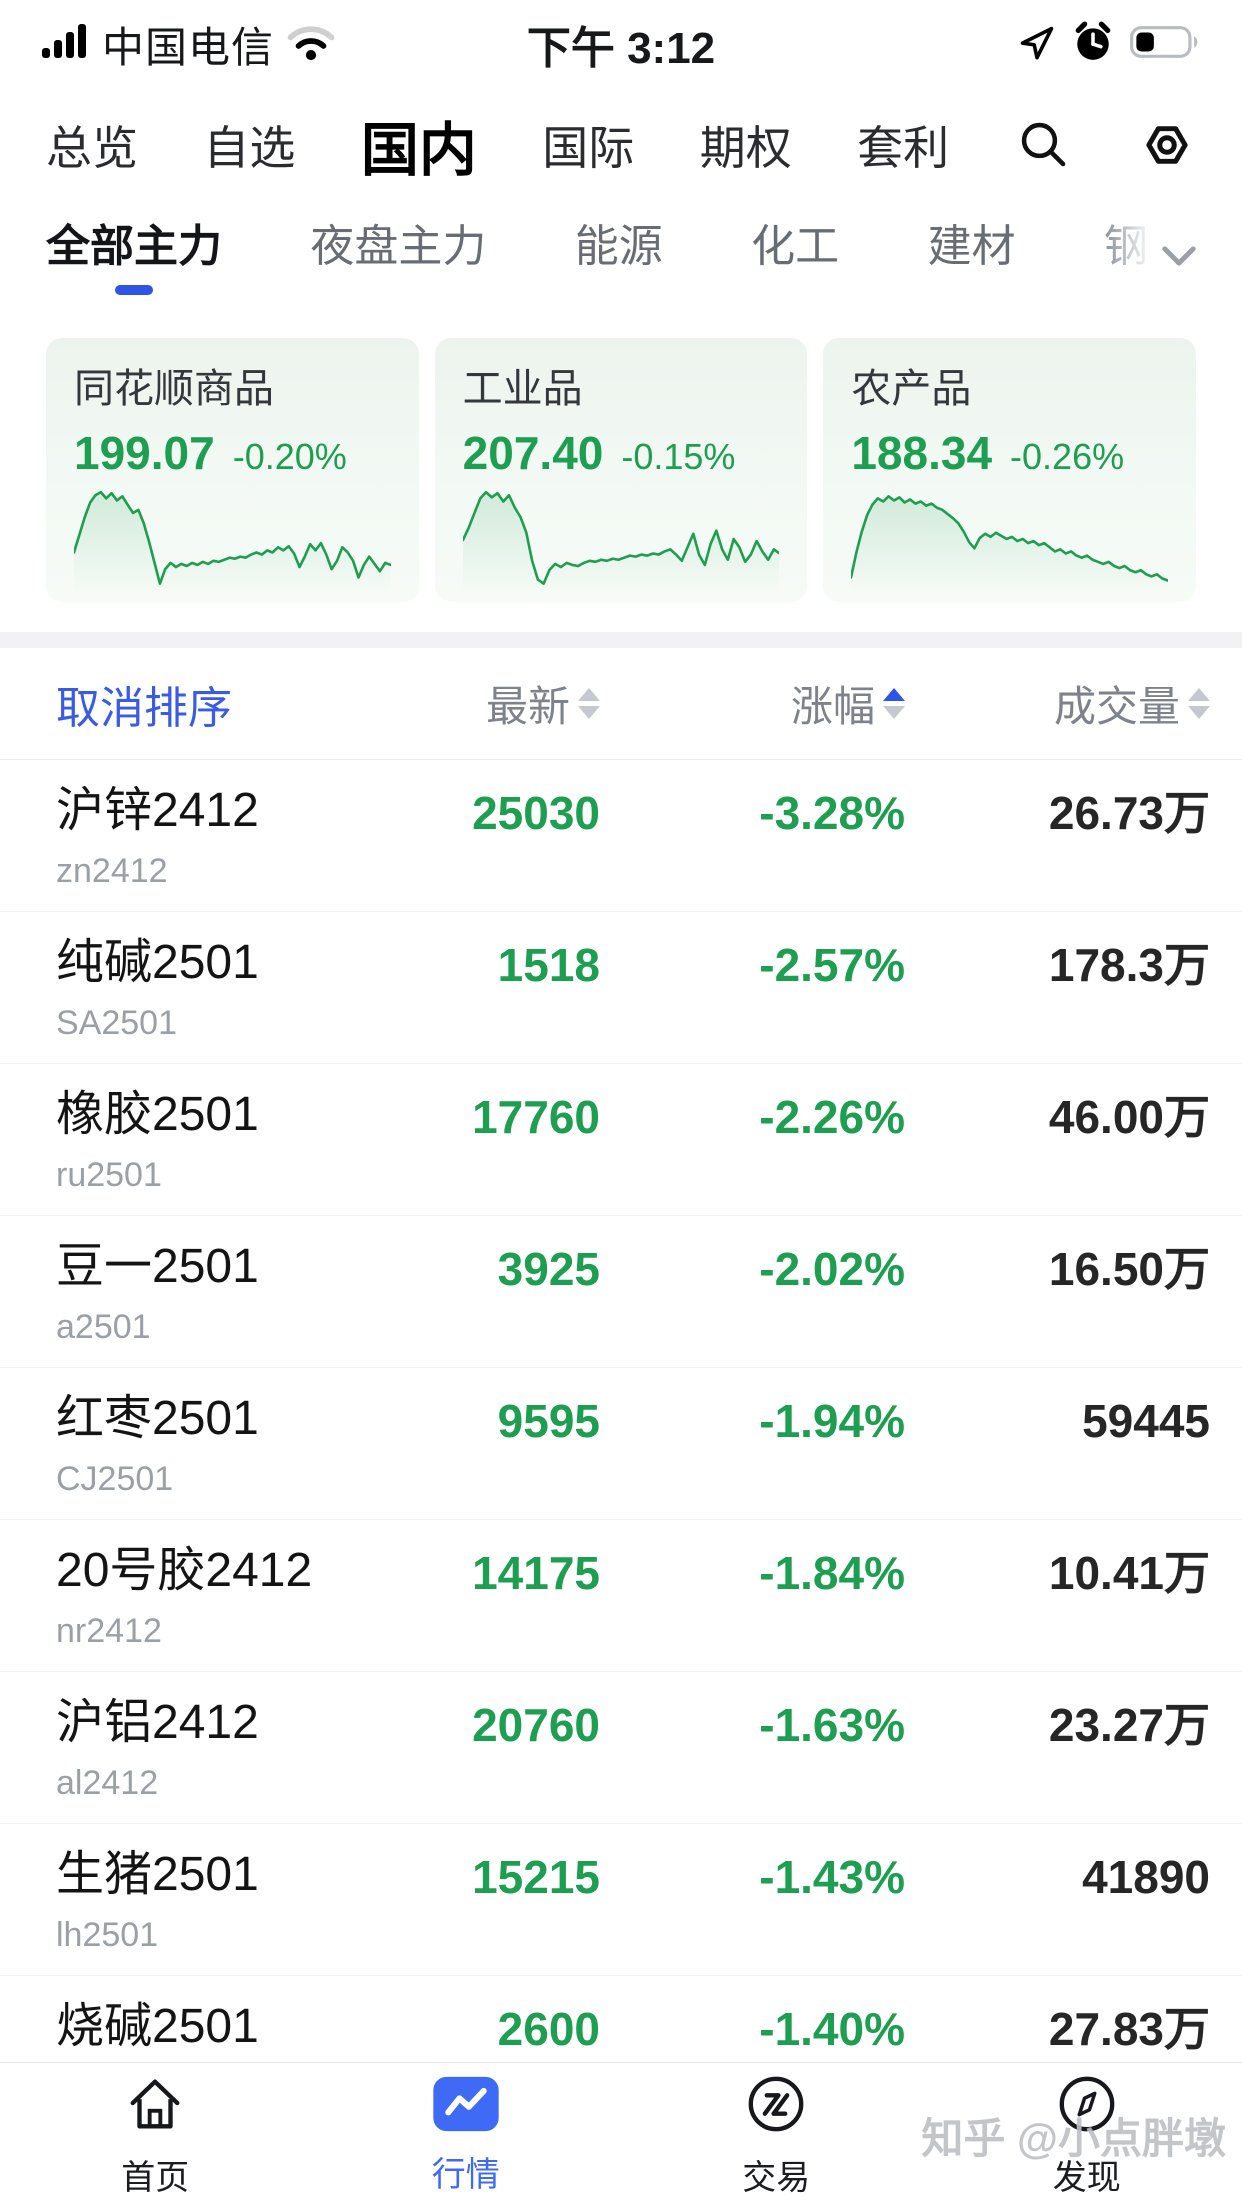 The width and height of the screenshot is (1242, 2208). I want to click on subtab-label: 夜盘主力, so click(398, 246).